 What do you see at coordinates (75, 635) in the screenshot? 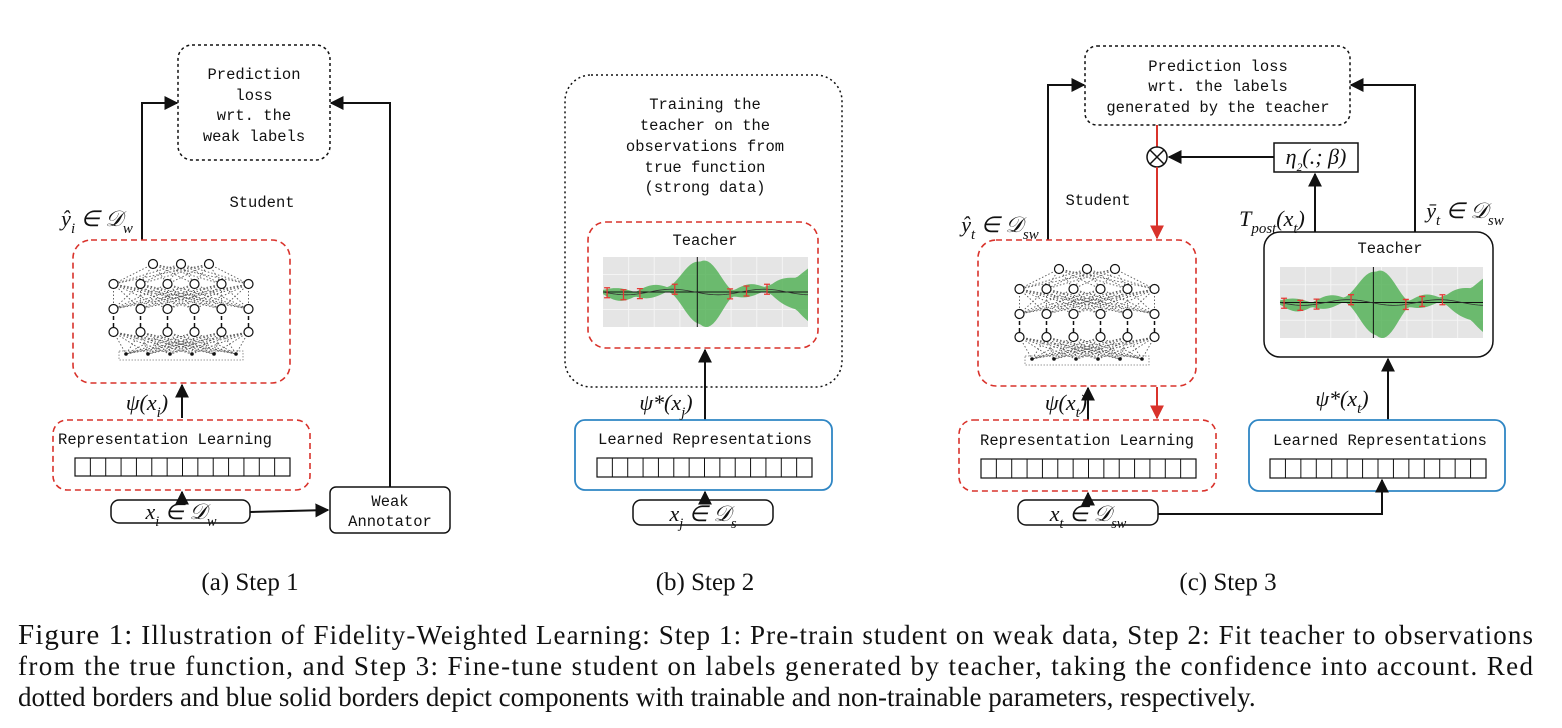
I see `caption-label: Figure 1:` at bounding box center [75, 635].